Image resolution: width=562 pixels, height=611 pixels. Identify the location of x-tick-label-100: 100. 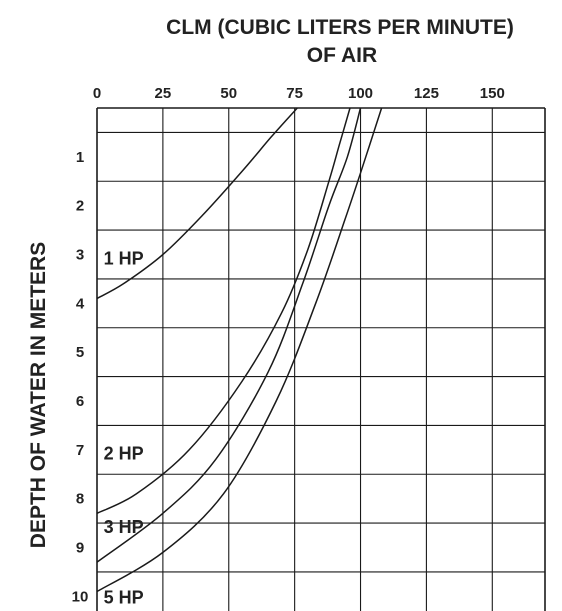
(360, 93).